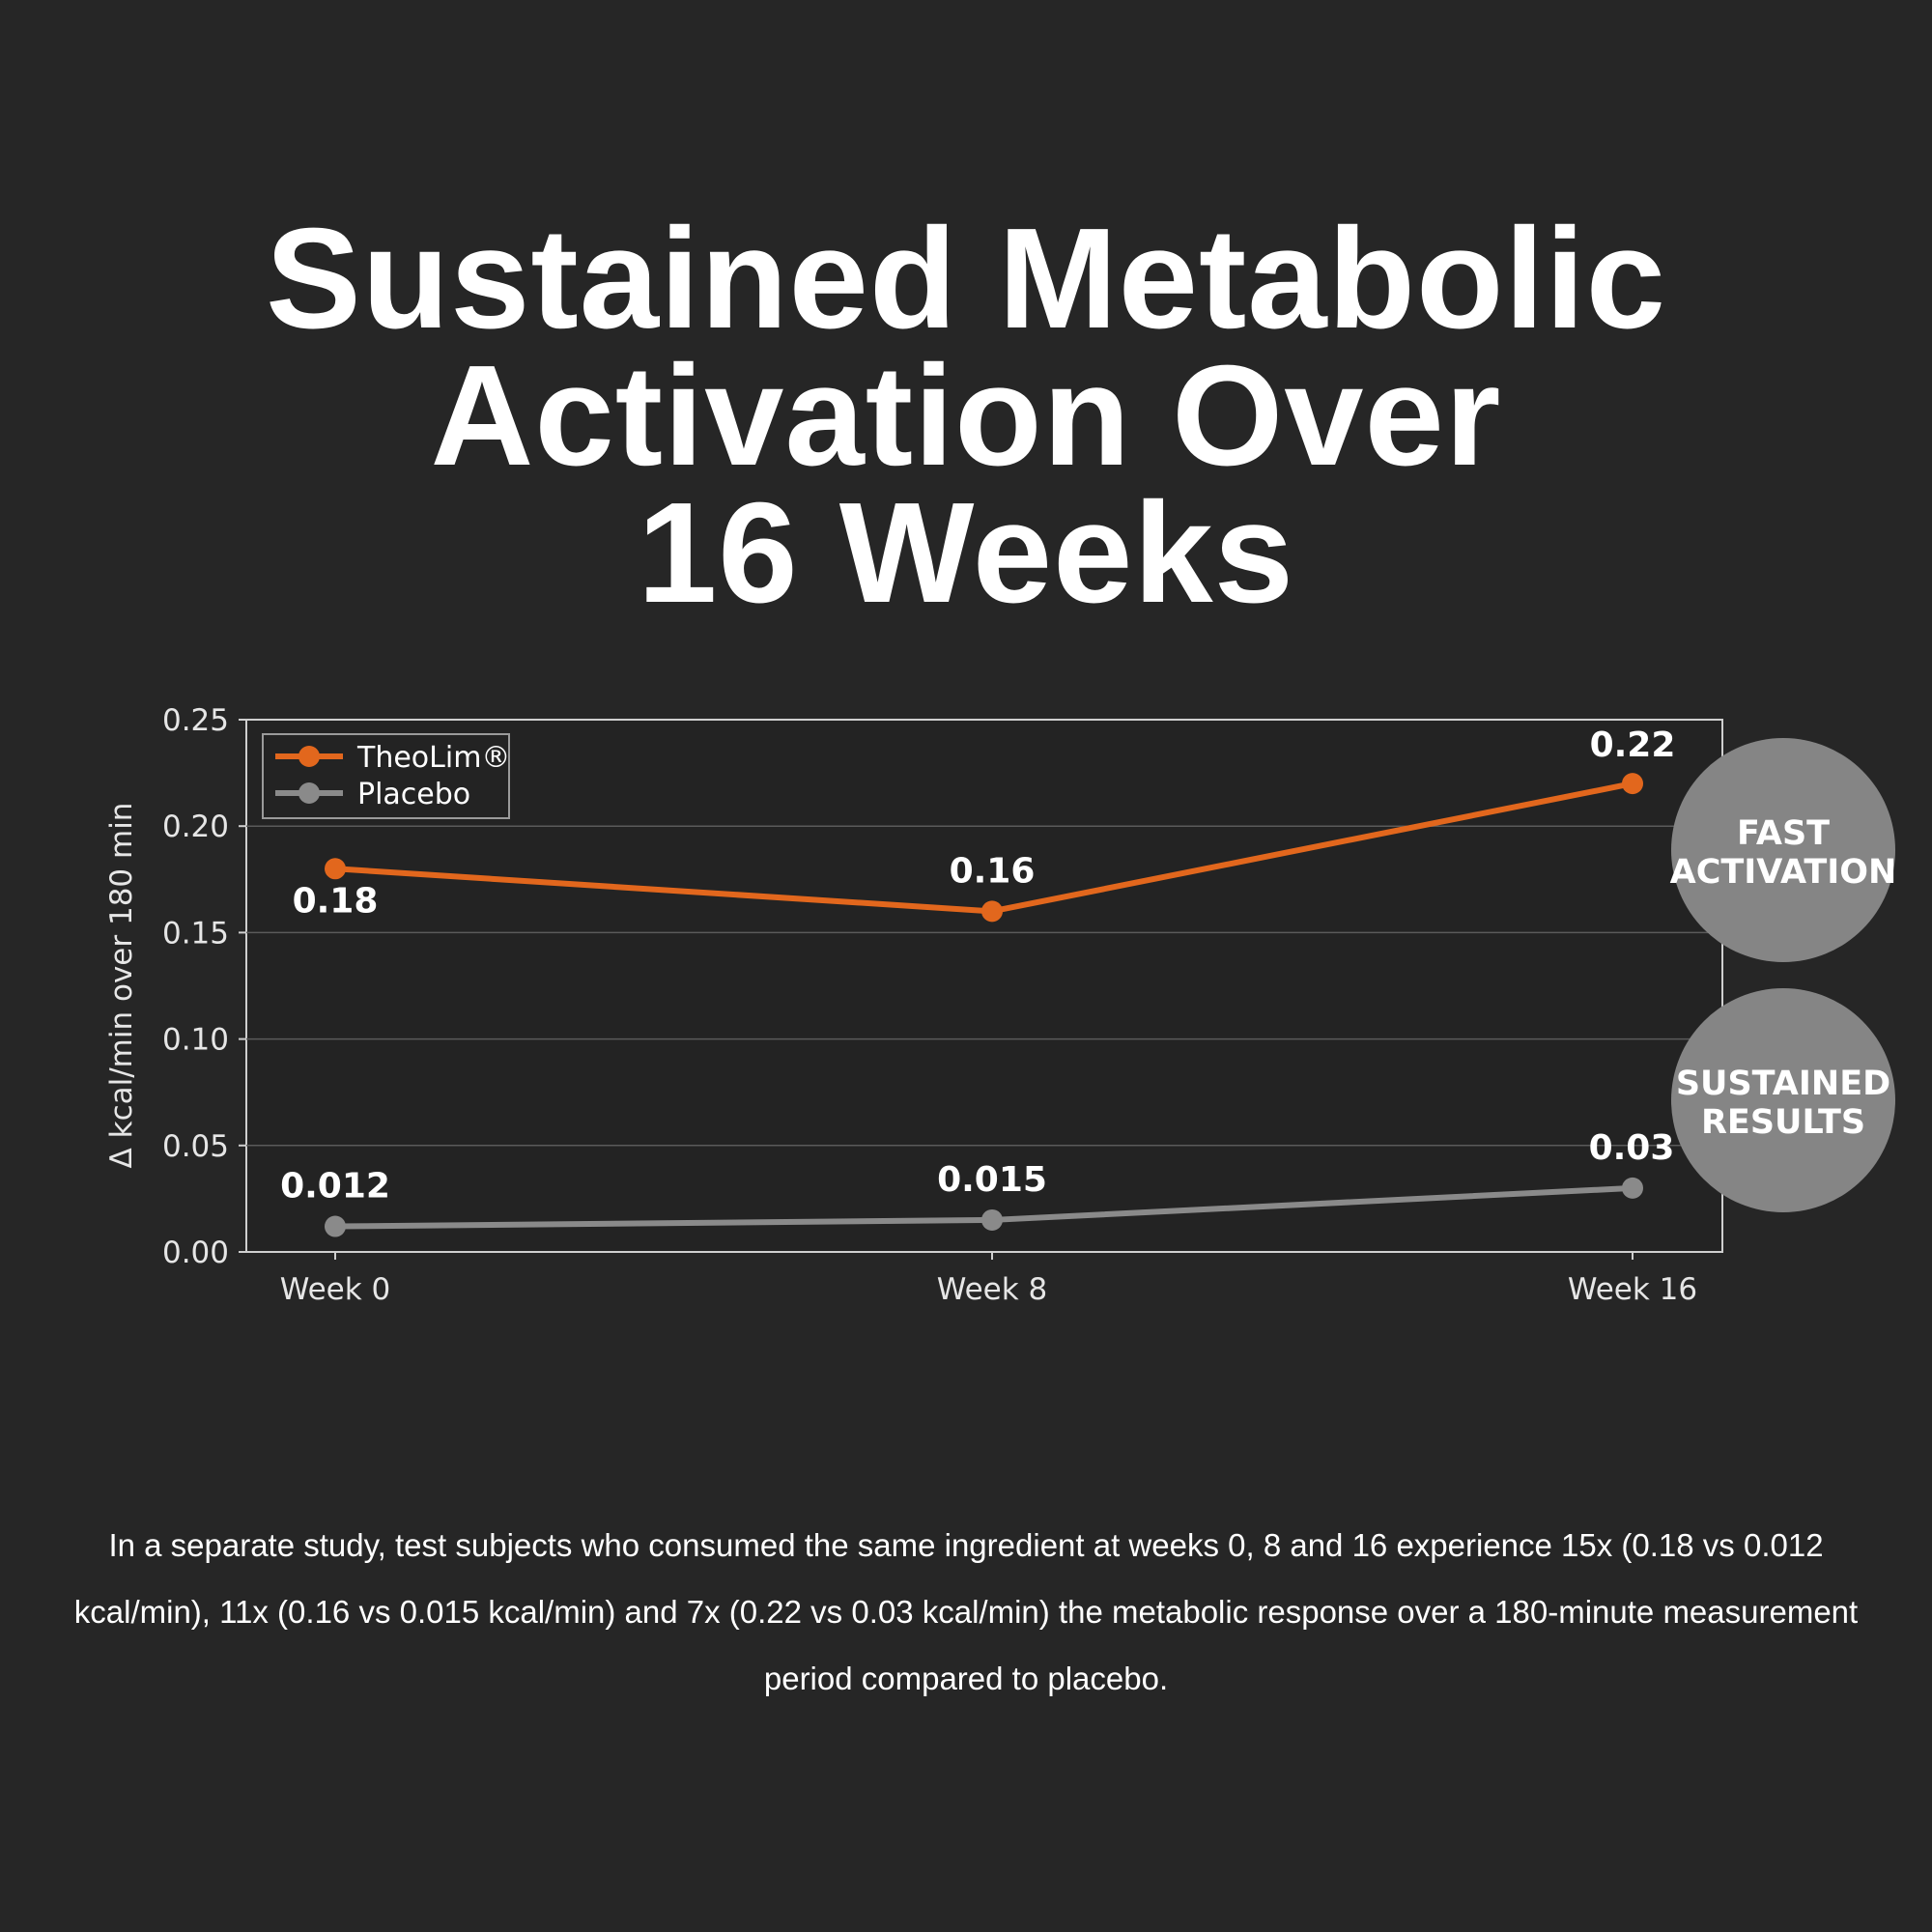 The width and height of the screenshot is (1932, 1932). Describe the element at coordinates (336, 901) in the screenshot. I see `data-label: 0.18` at that location.